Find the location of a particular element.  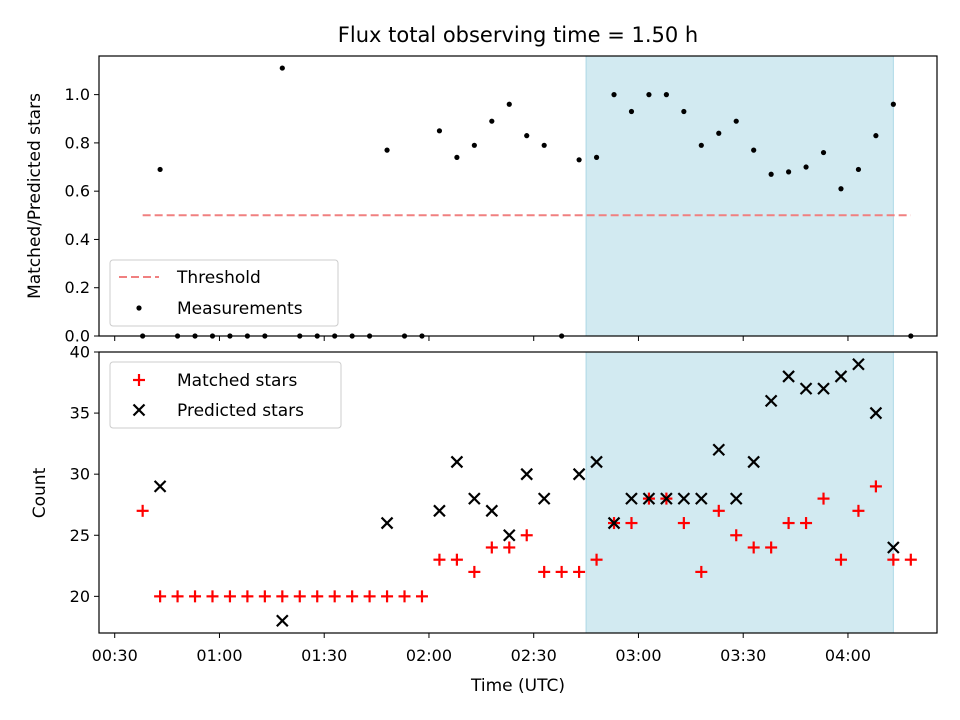

ratio-legend is located at coordinates (224, 293).